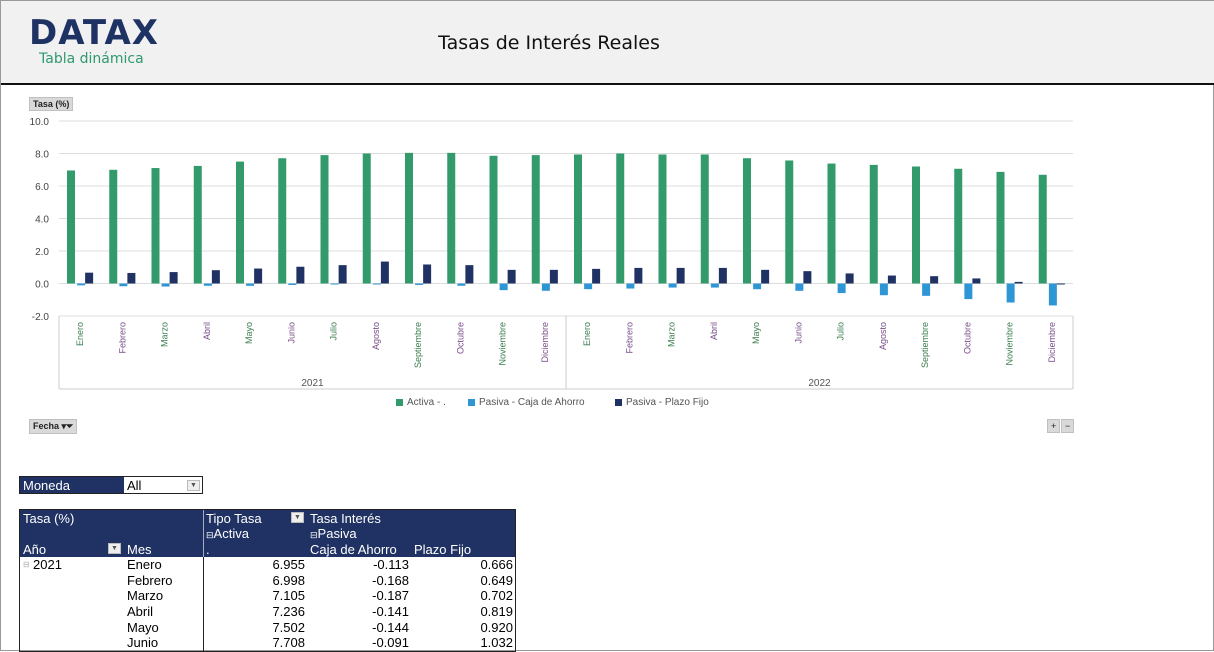 This screenshot has height=652, width=1214. I want to click on mes-cell: Febrero, so click(150, 580).